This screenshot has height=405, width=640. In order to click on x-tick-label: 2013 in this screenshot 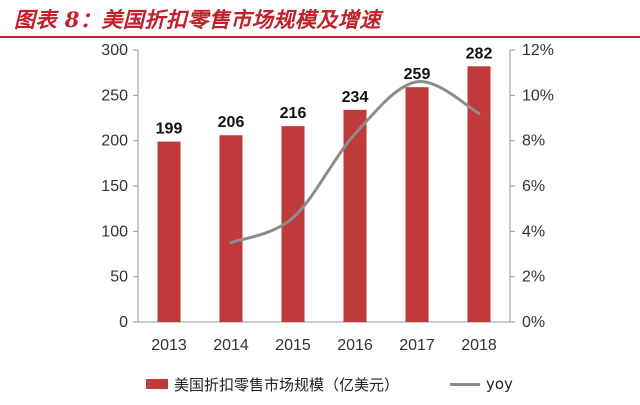, I will do `click(169, 345)`.